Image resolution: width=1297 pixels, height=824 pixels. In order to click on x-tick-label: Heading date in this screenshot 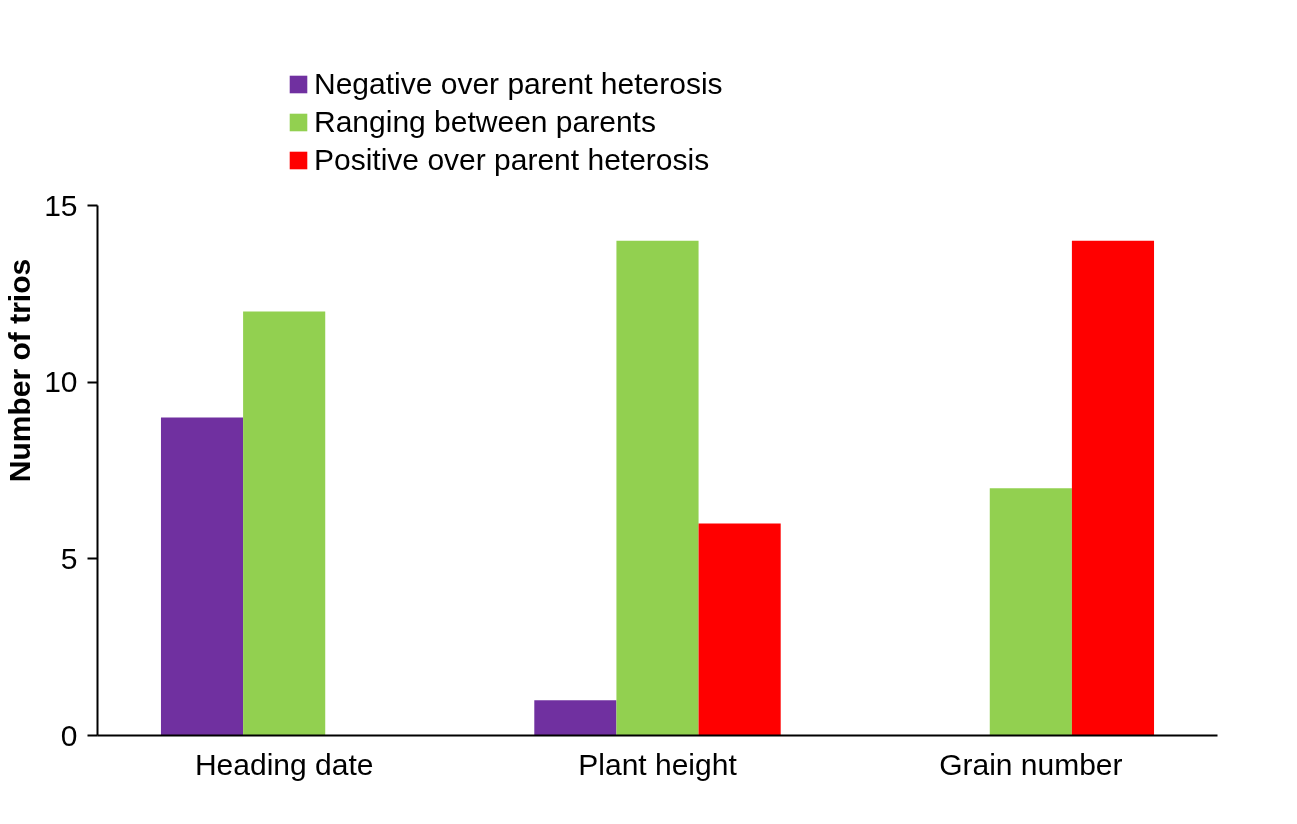, I will do `click(284, 764)`.